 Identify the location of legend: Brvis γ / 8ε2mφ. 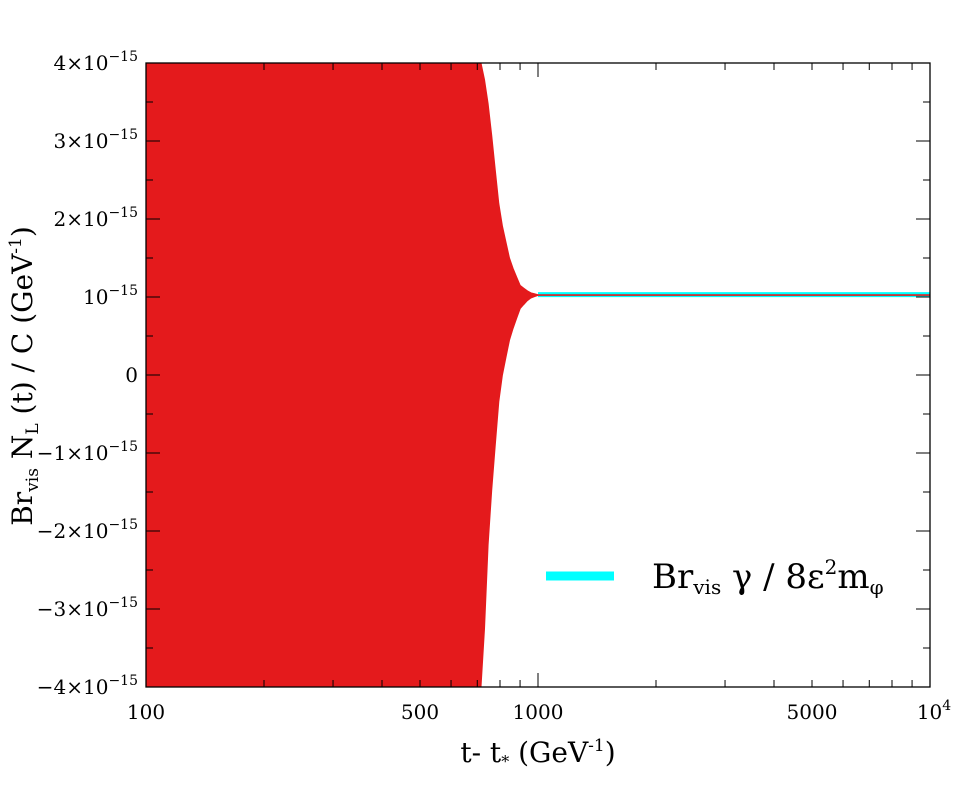
(715, 577).